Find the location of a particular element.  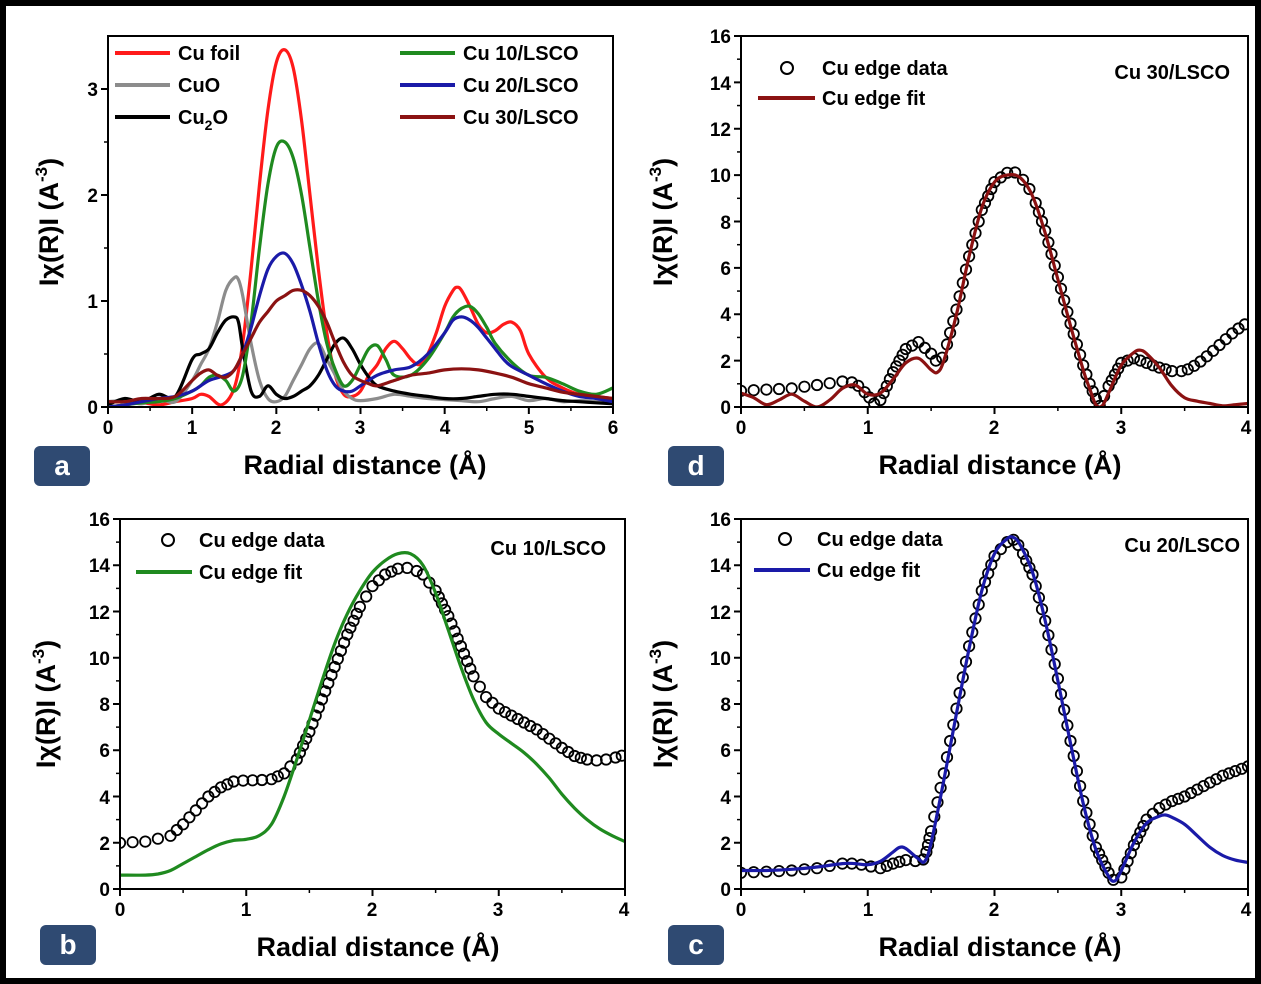

legend-label-data: Cu edge data is located at coordinates (880, 540).